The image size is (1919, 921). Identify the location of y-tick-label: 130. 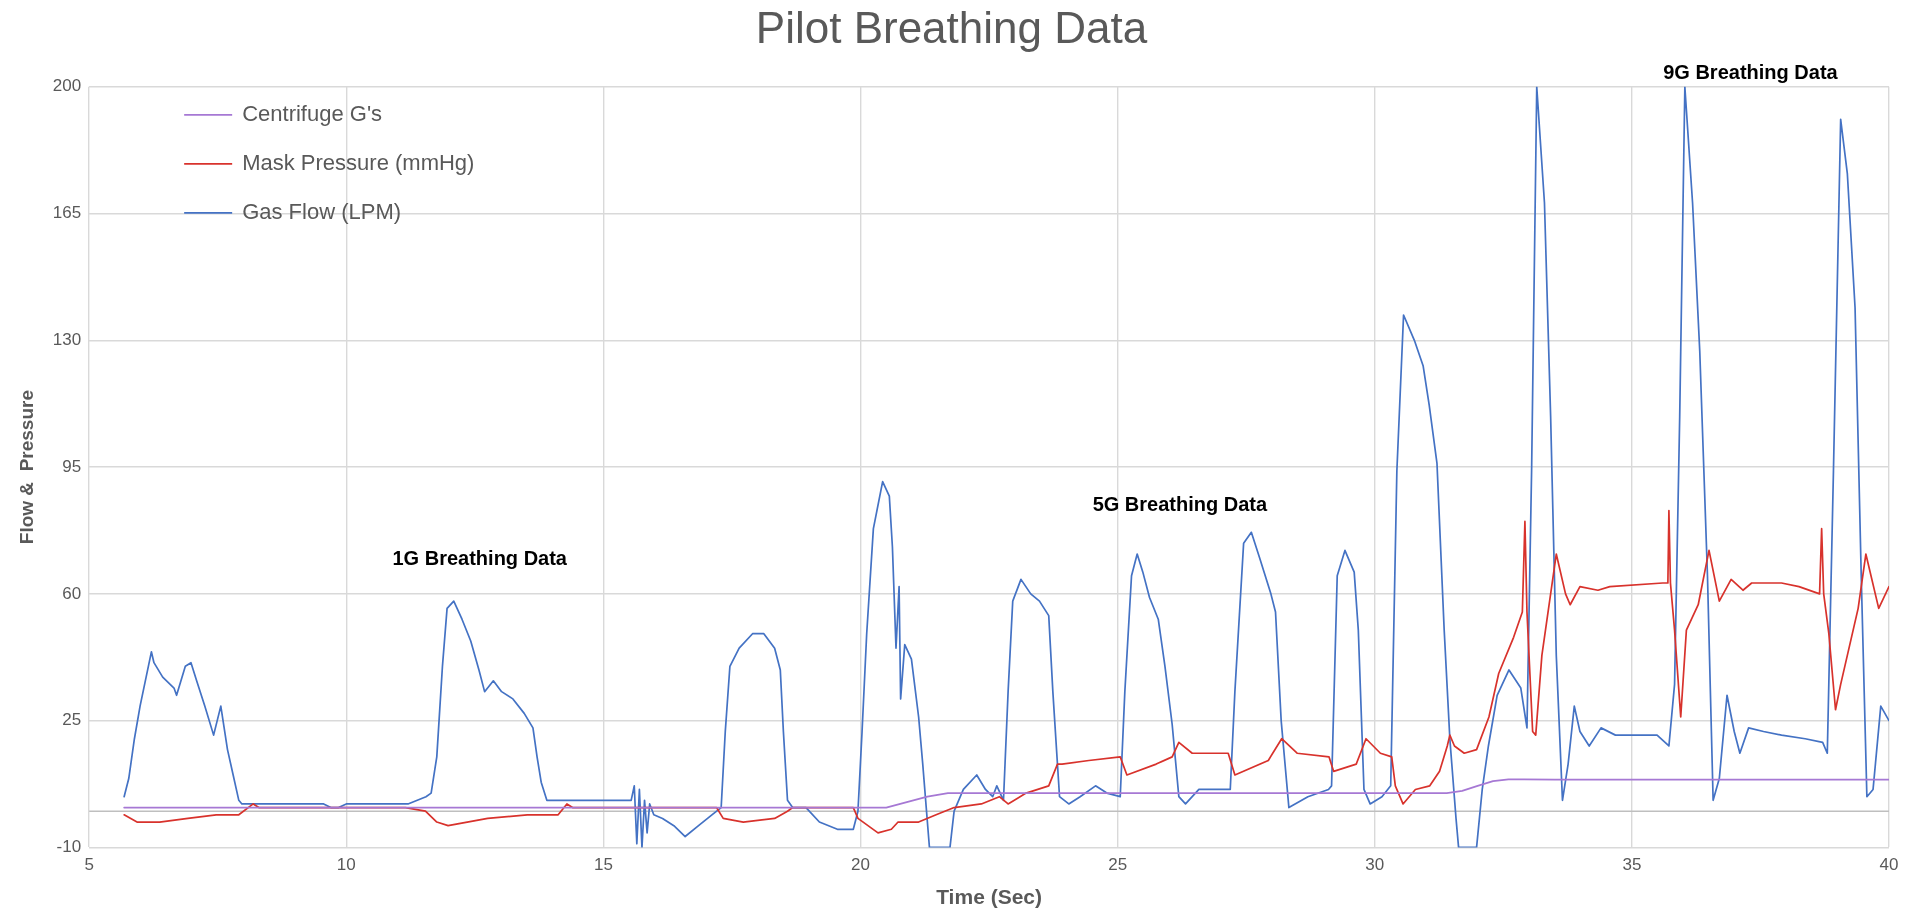
(67, 340).